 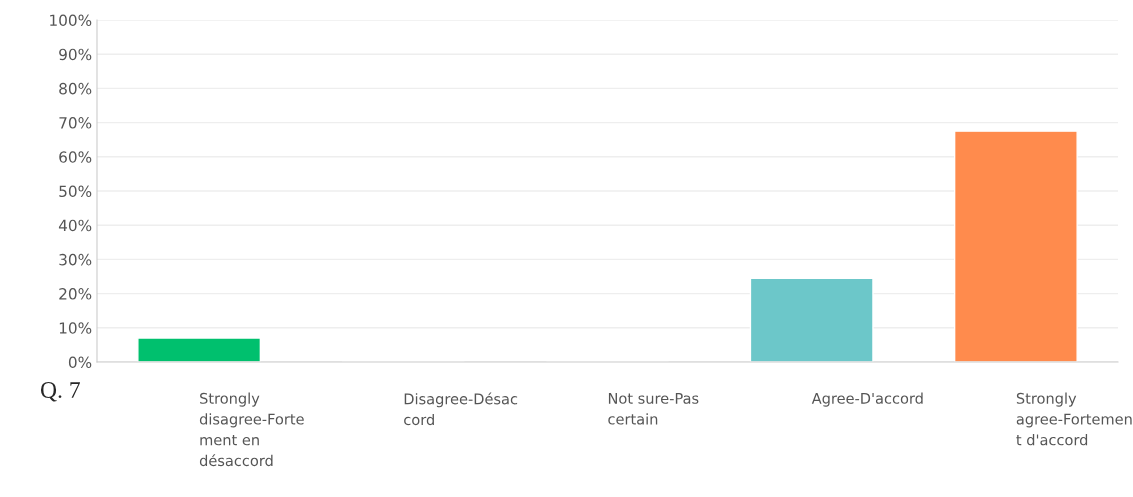 I want to click on y-tick-label: 80%, so click(x=75, y=88).